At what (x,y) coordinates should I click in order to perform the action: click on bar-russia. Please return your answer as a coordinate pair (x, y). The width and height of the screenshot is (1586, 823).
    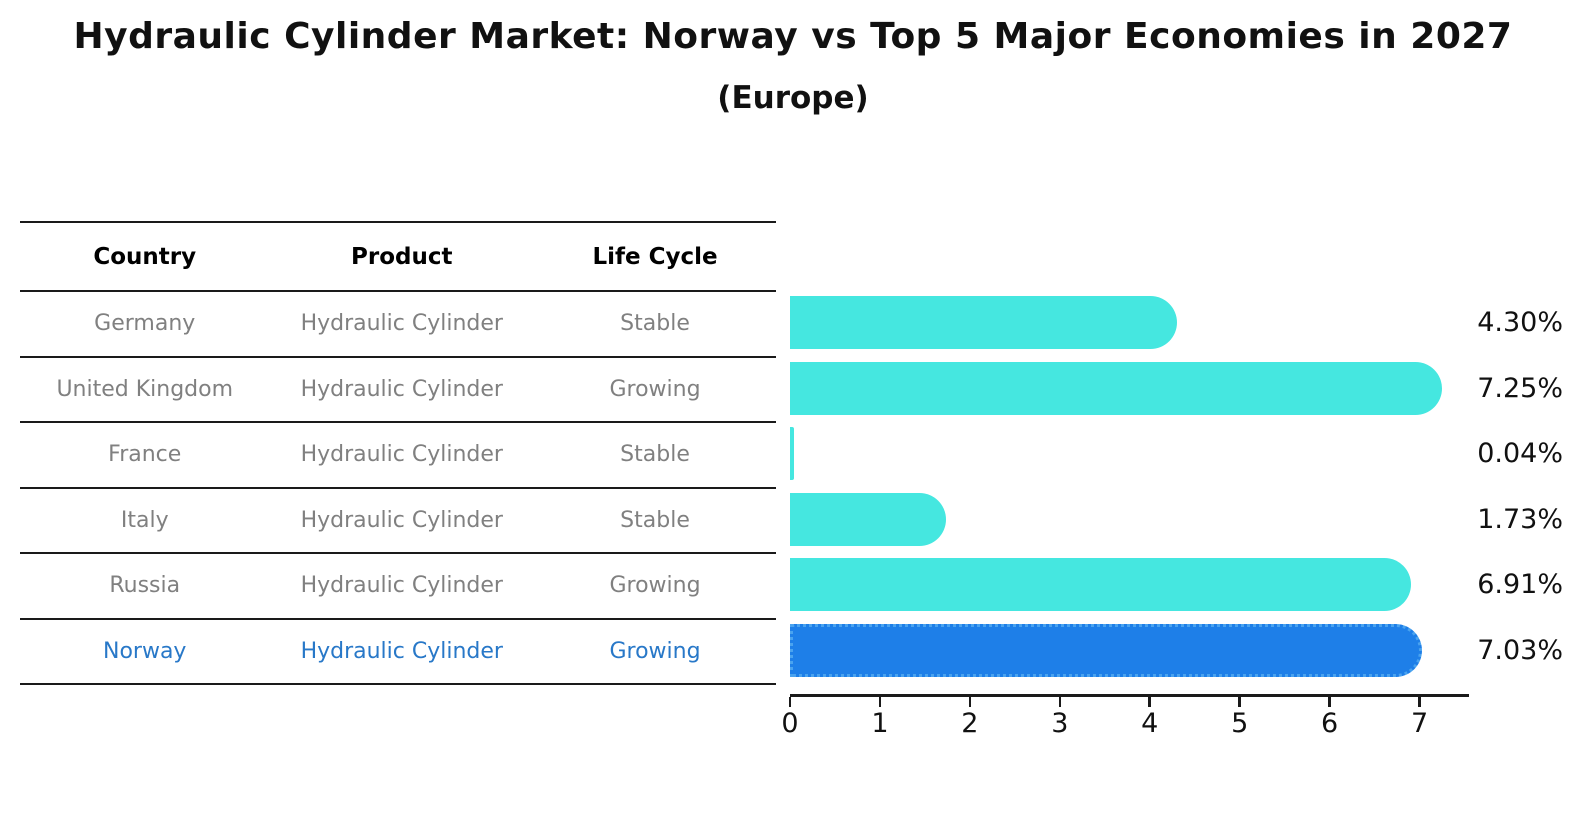
    Looking at the image, I should click on (1101, 584).